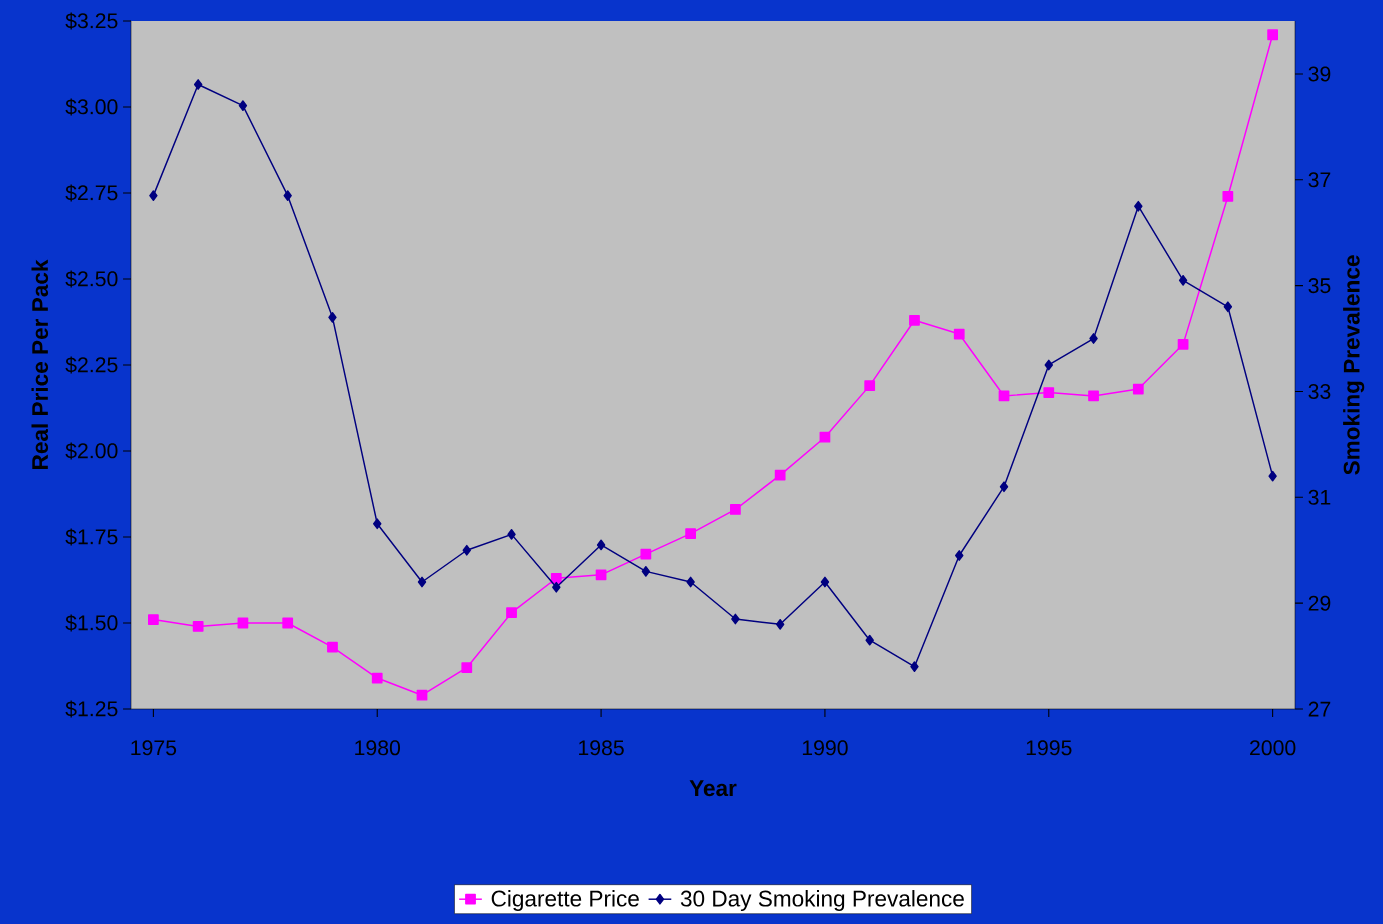 This screenshot has height=924, width=1383. I want to click on x-tick-label: 1995, so click(1049, 748).